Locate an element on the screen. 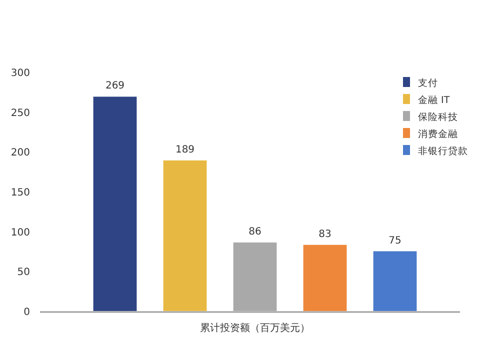 This screenshot has width=480, height=338. y-tick-label: 150 is located at coordinates (20, 193).